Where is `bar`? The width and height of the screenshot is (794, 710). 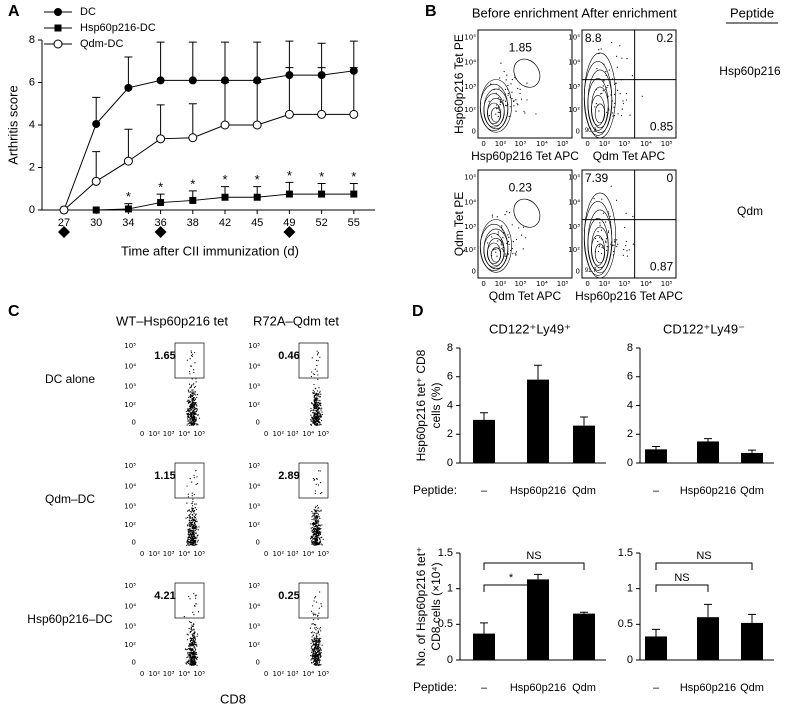 bar is located at coordinates (708, 638).